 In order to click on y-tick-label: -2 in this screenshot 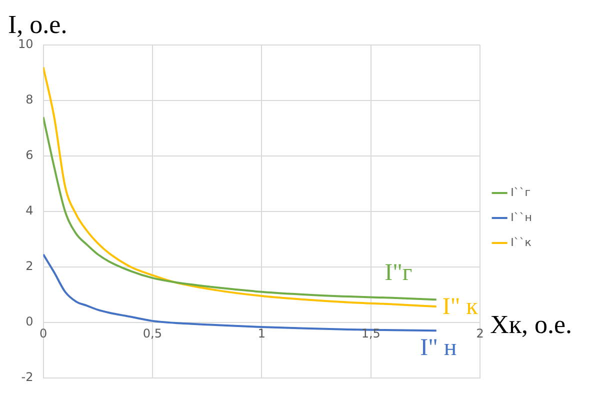, I will do `click(27, 377)`.